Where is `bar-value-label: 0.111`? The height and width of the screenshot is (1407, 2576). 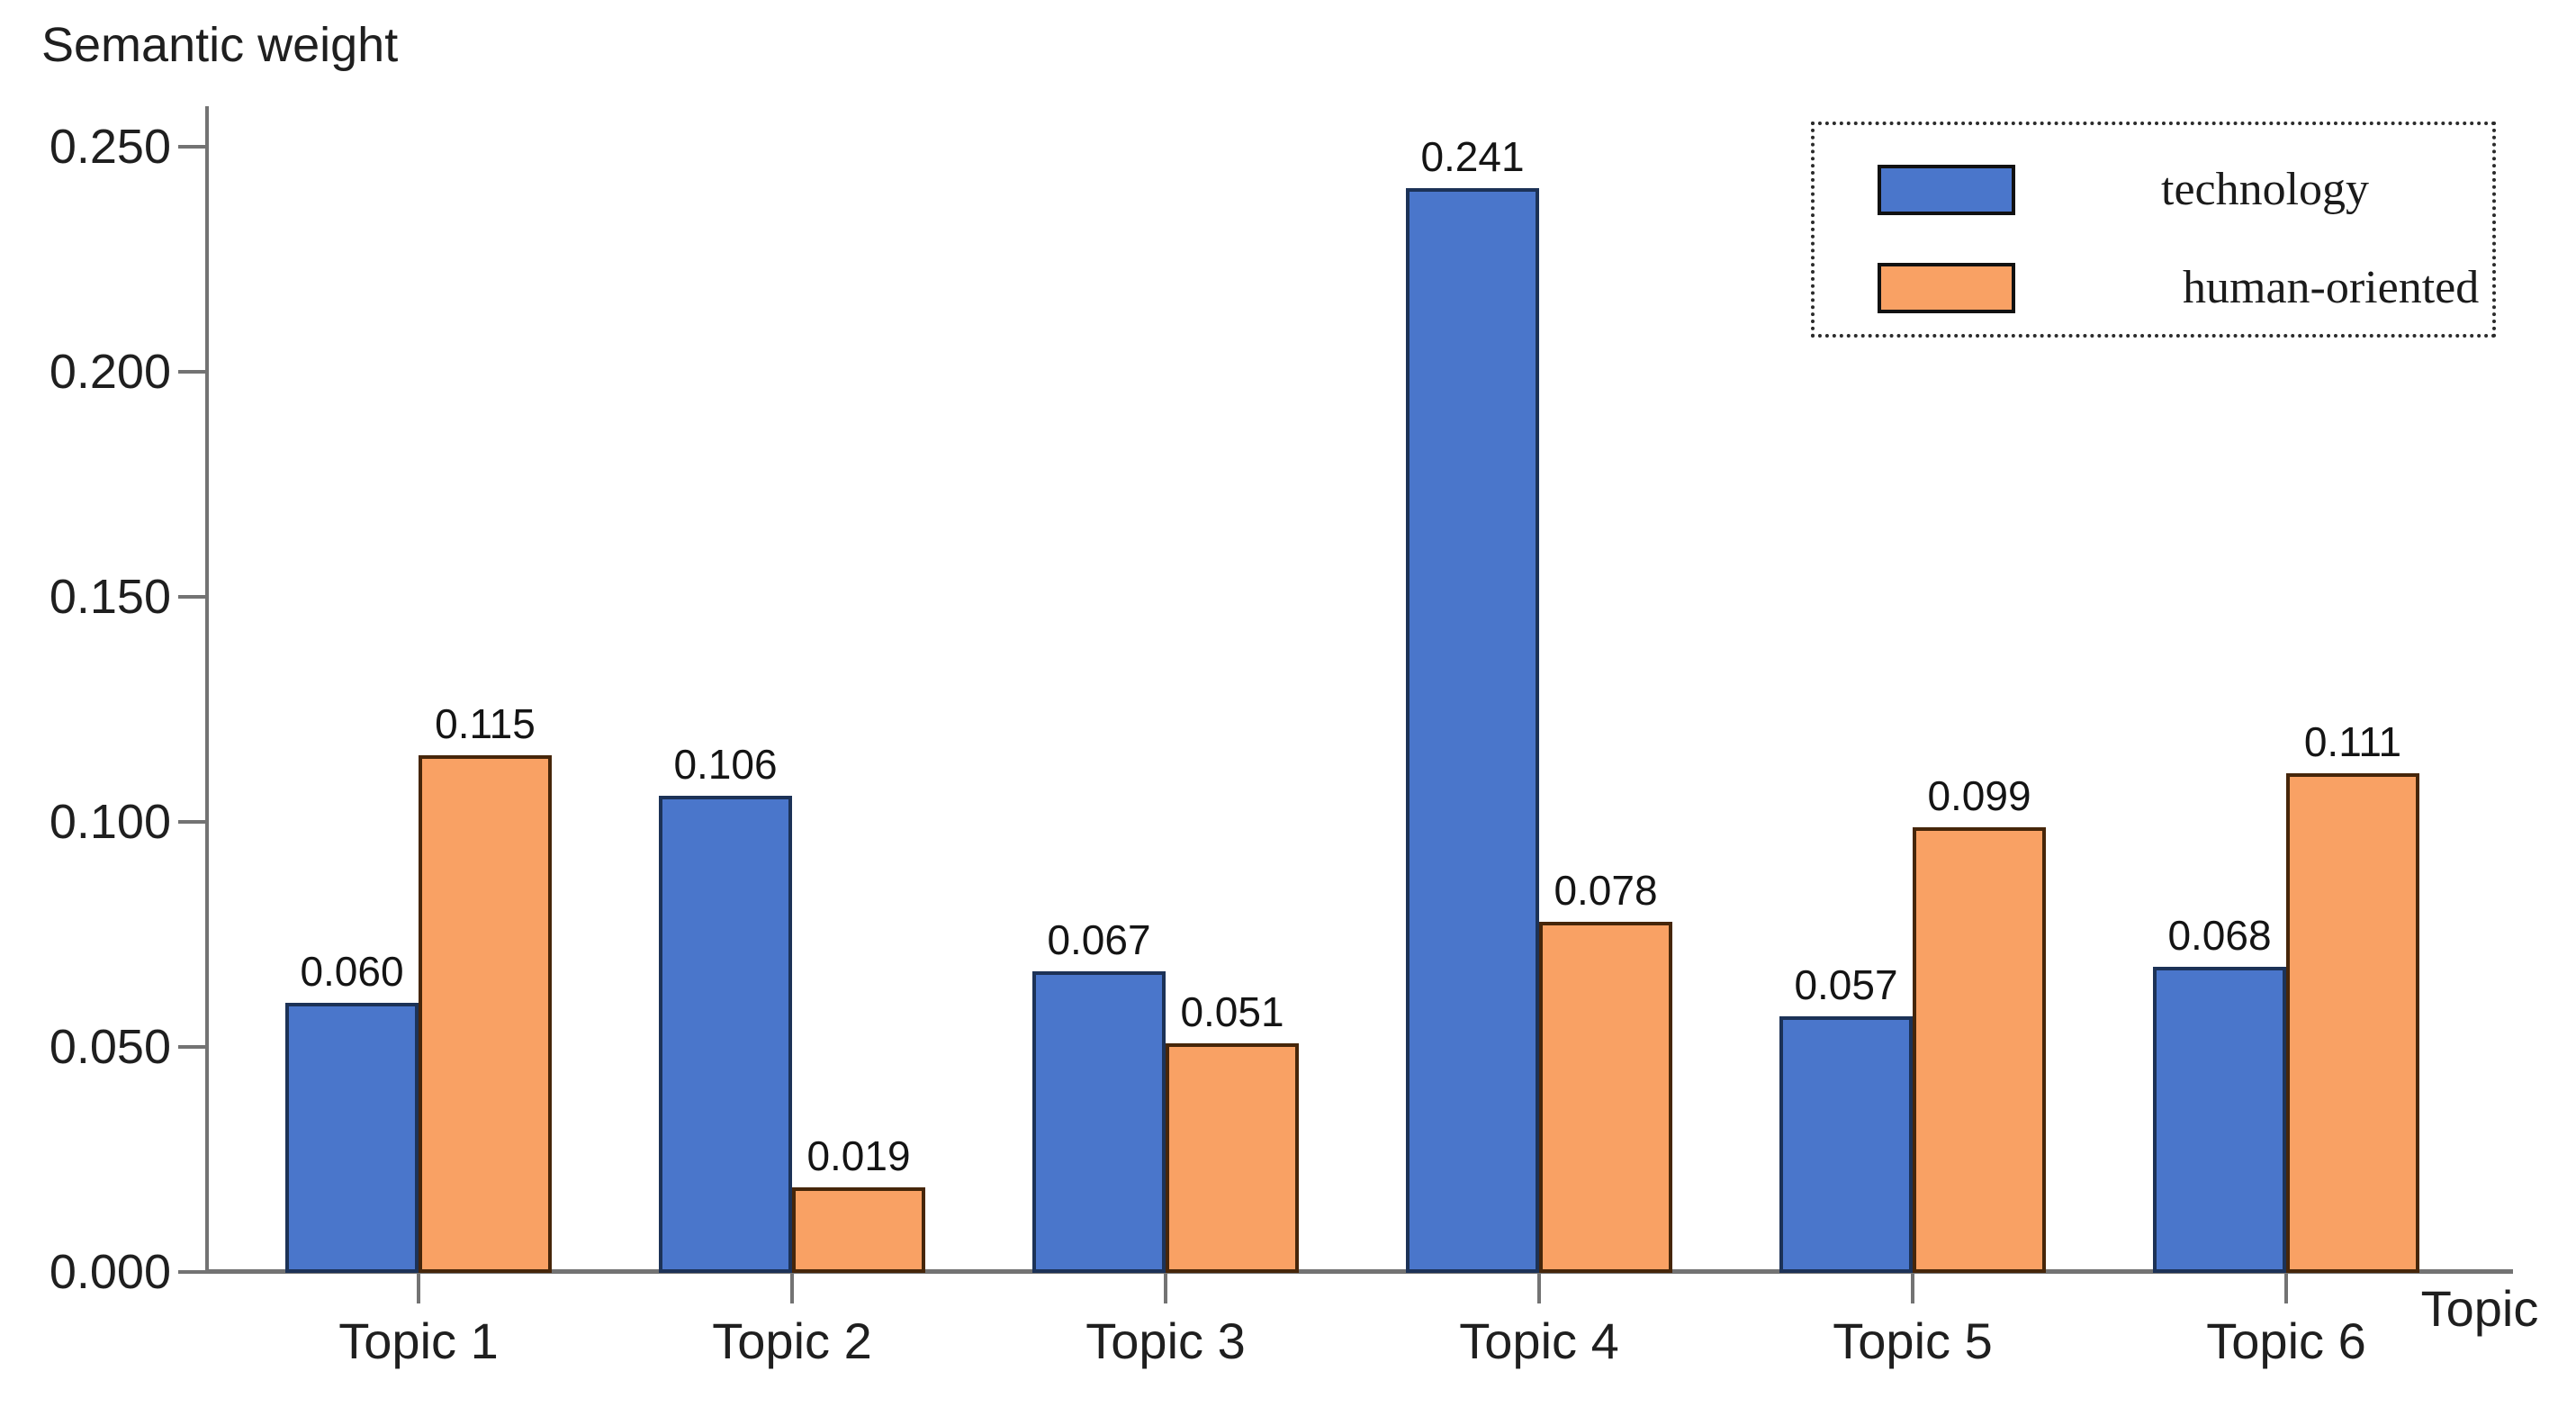
bar-value-label: 0.111 is located at coordinates (2352, 741).